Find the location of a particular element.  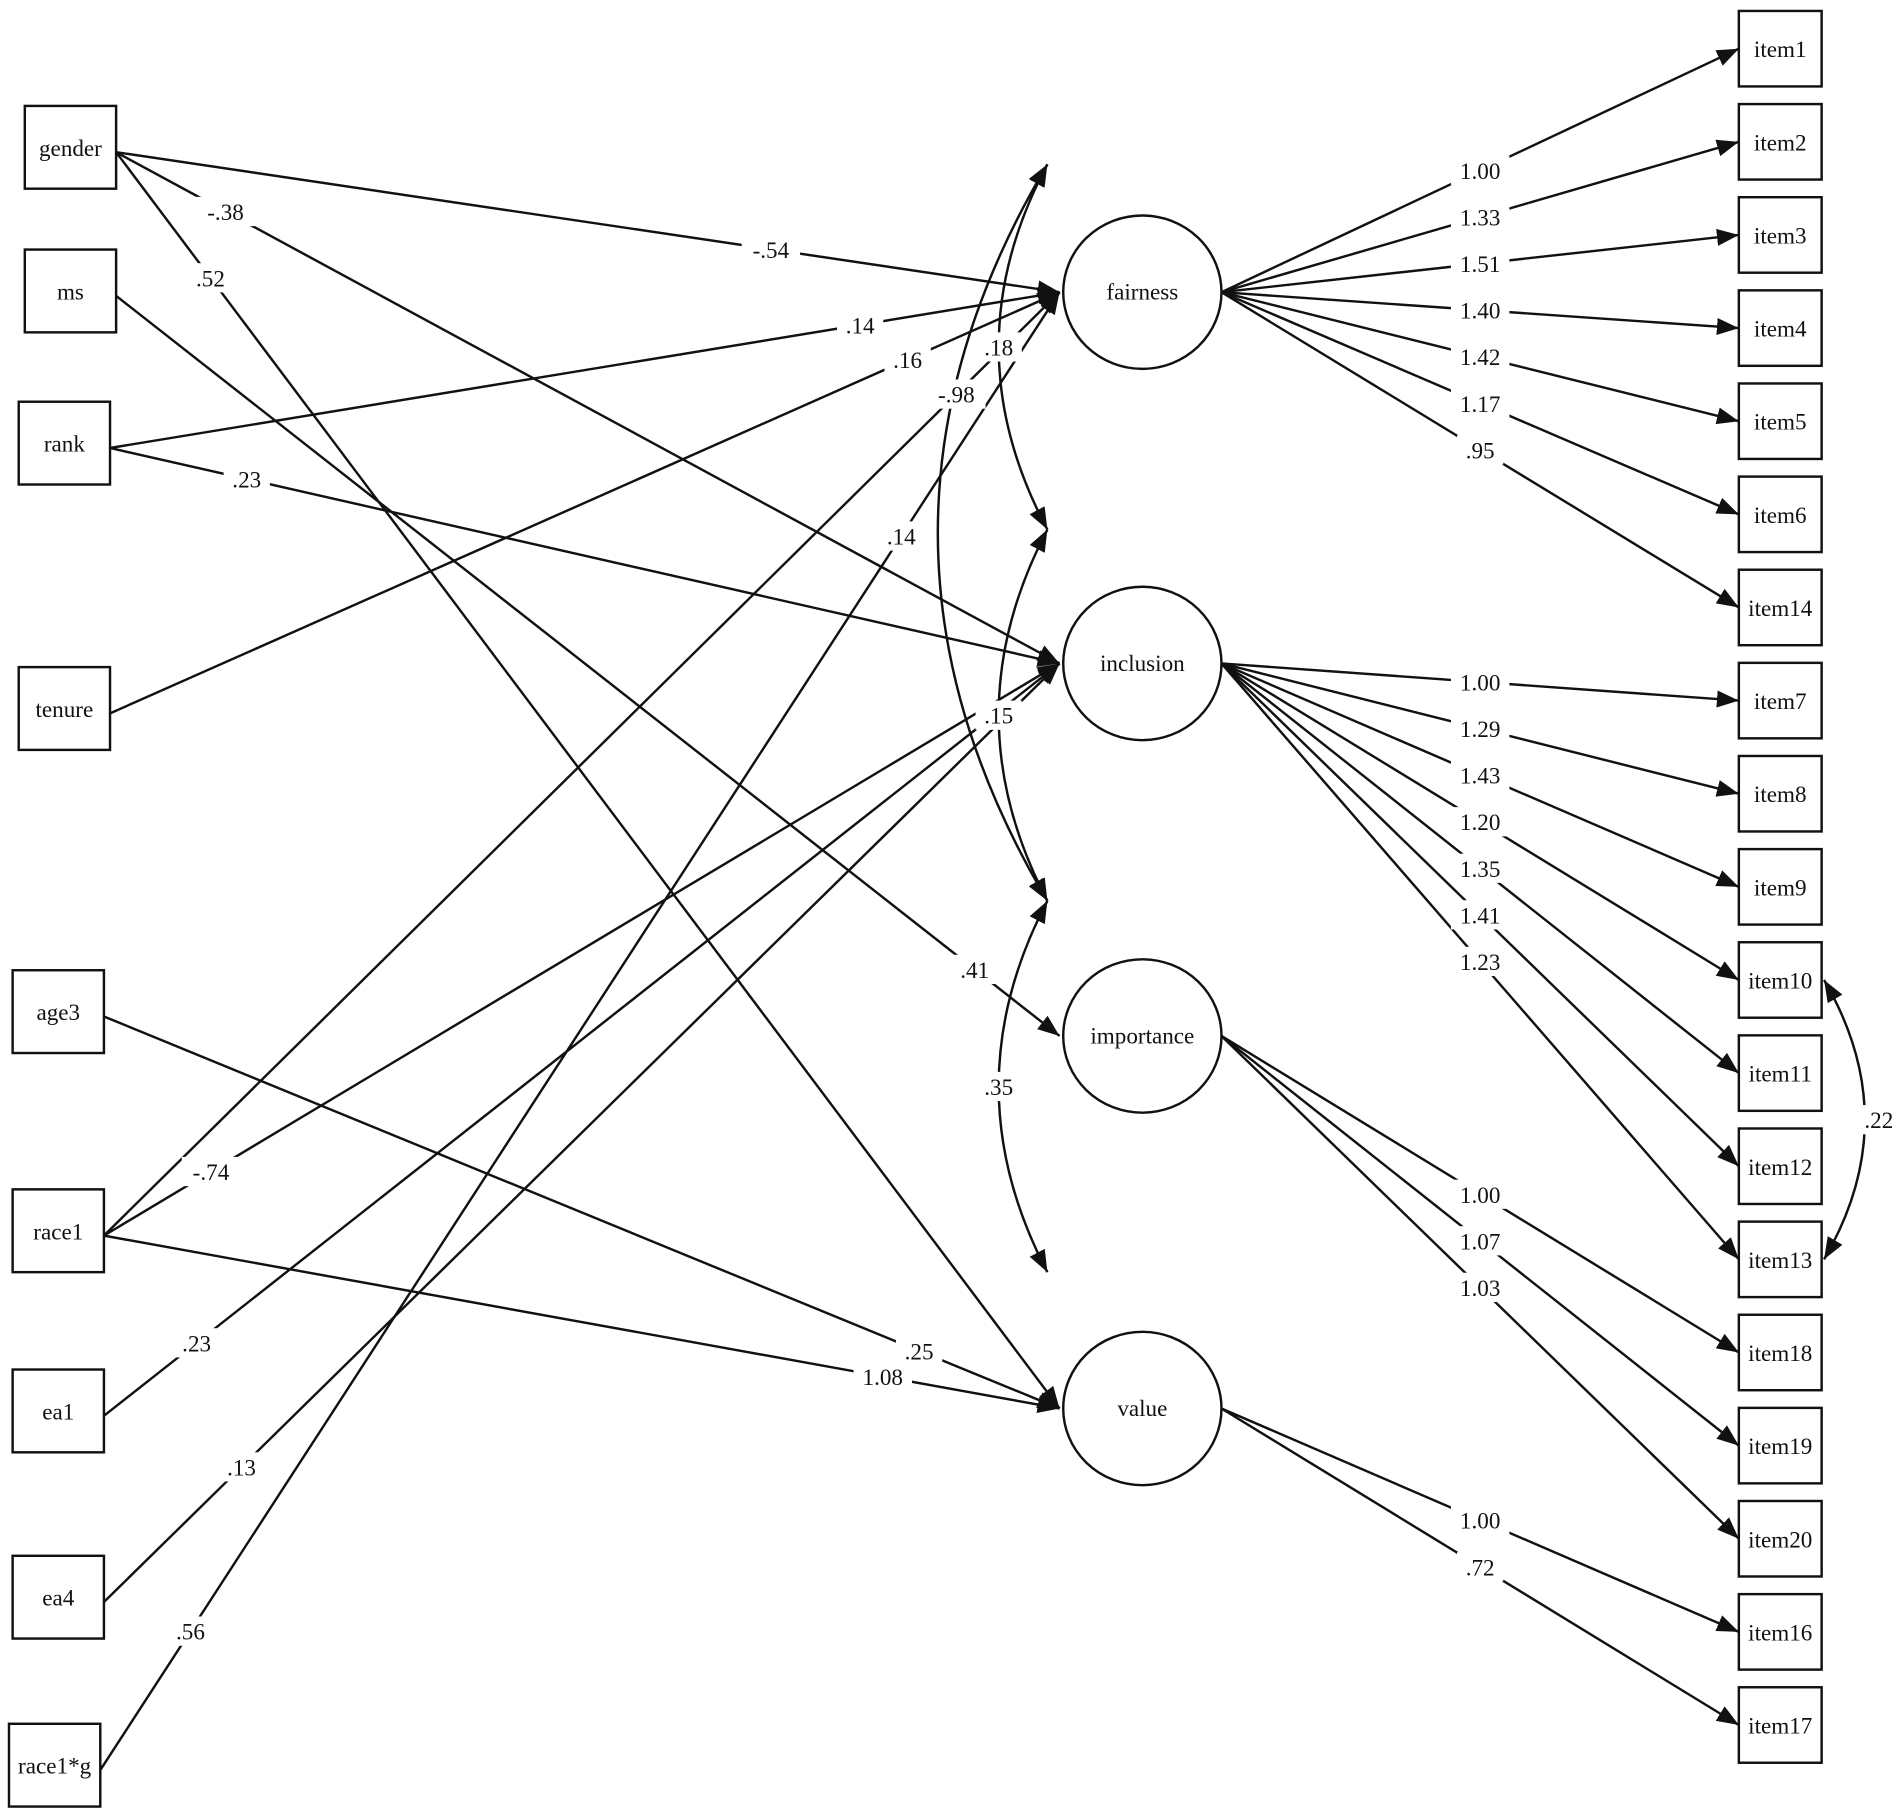

item-node-item12 is located at coordinates (1780, 1166).